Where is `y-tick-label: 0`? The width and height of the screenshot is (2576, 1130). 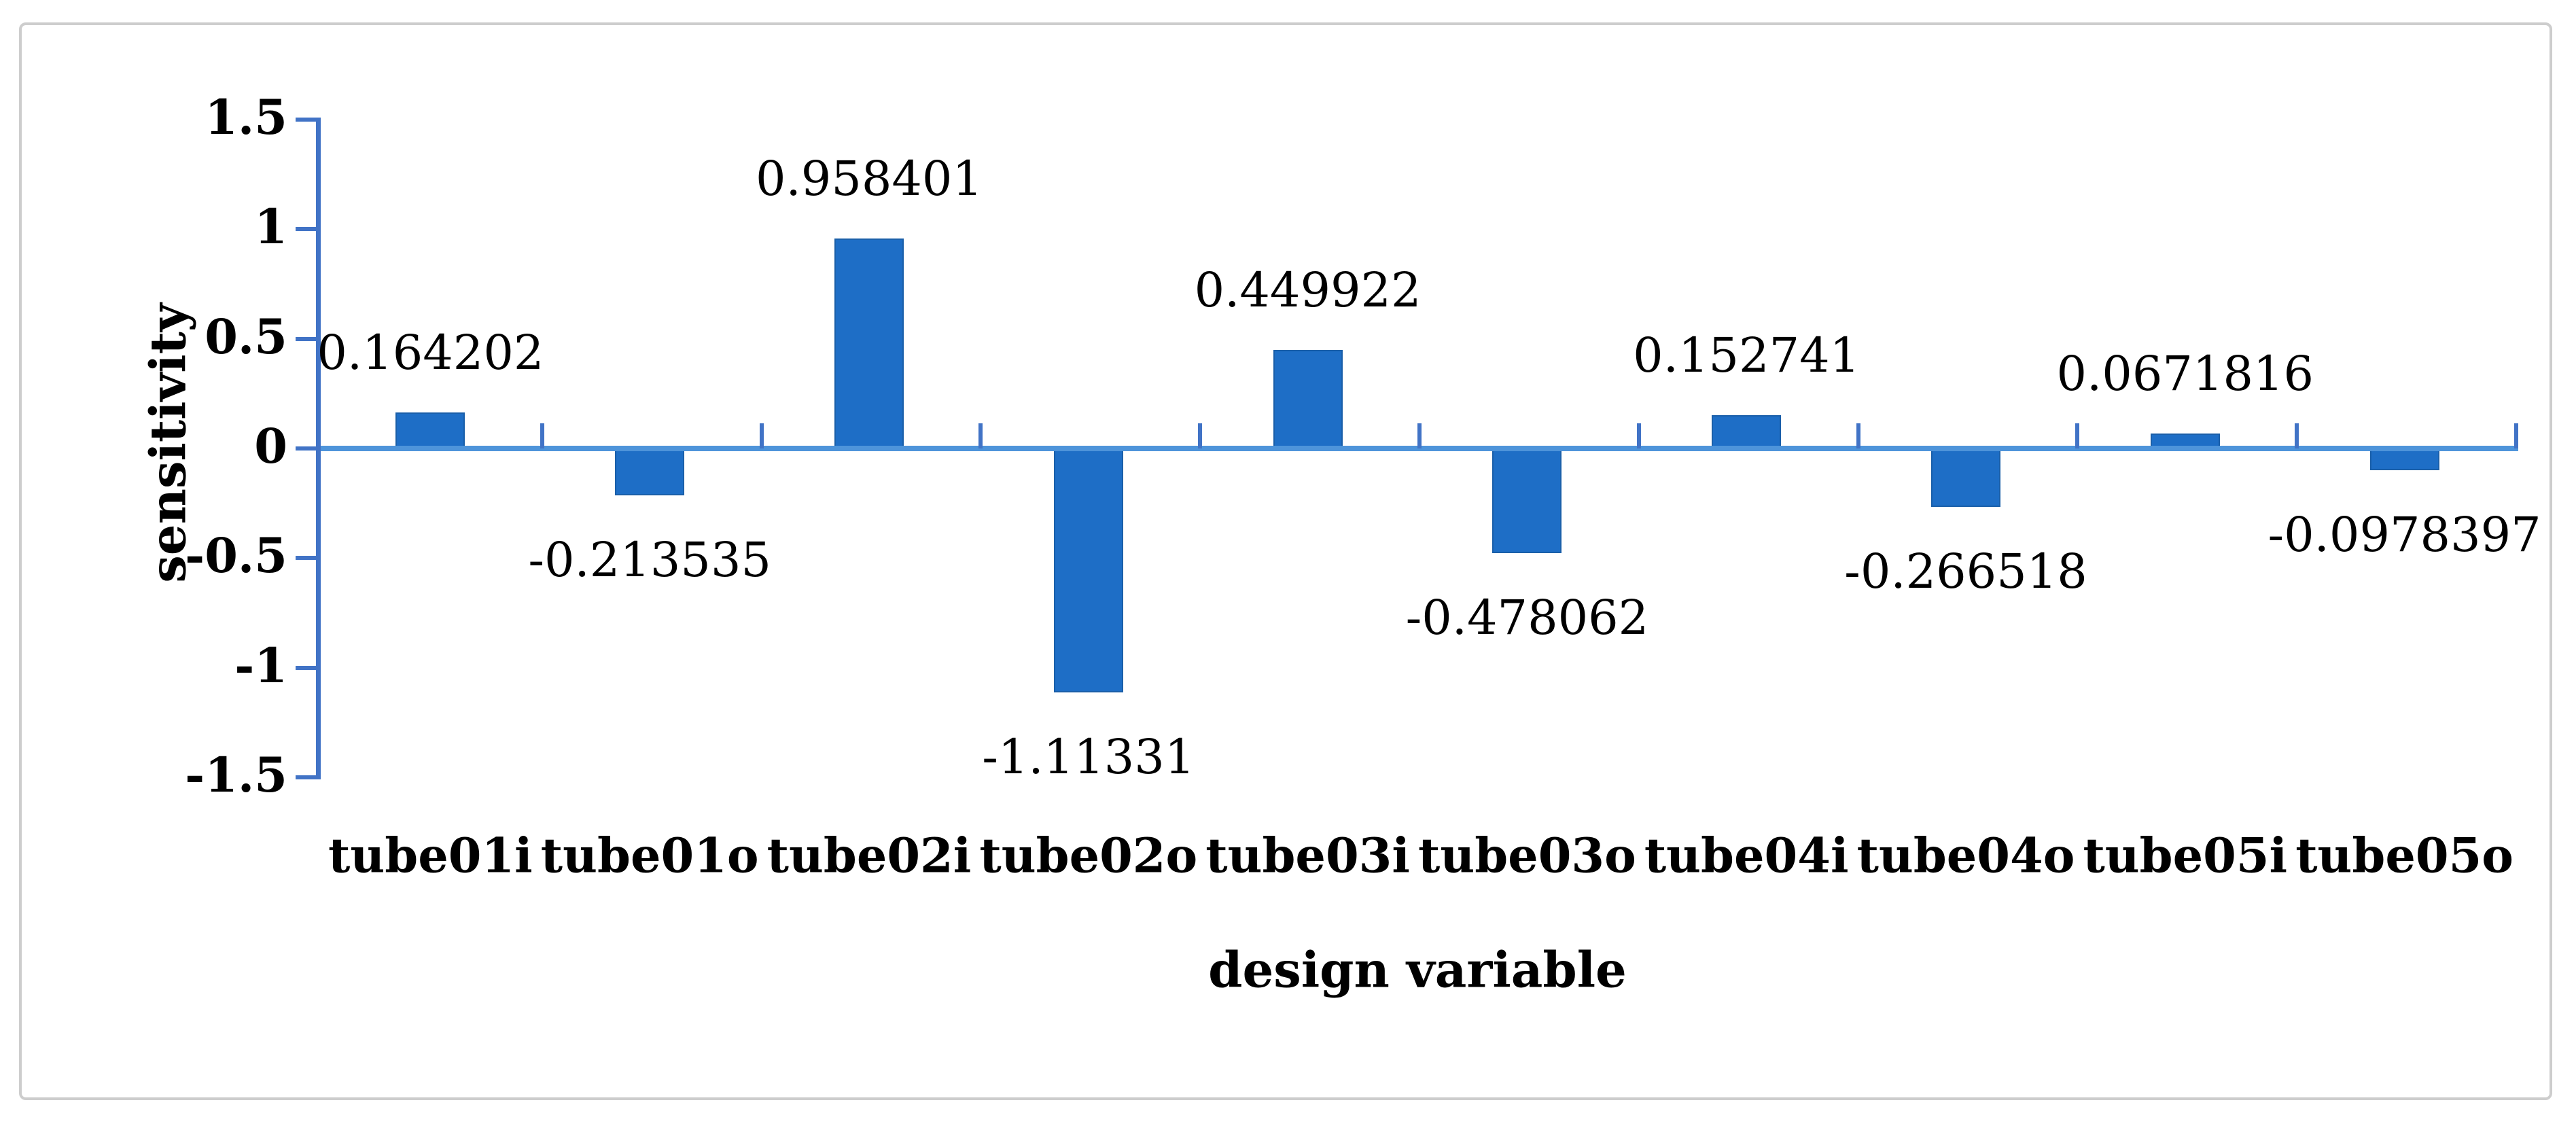
y-tick-label: 0 is located at coordinates (270, 446).